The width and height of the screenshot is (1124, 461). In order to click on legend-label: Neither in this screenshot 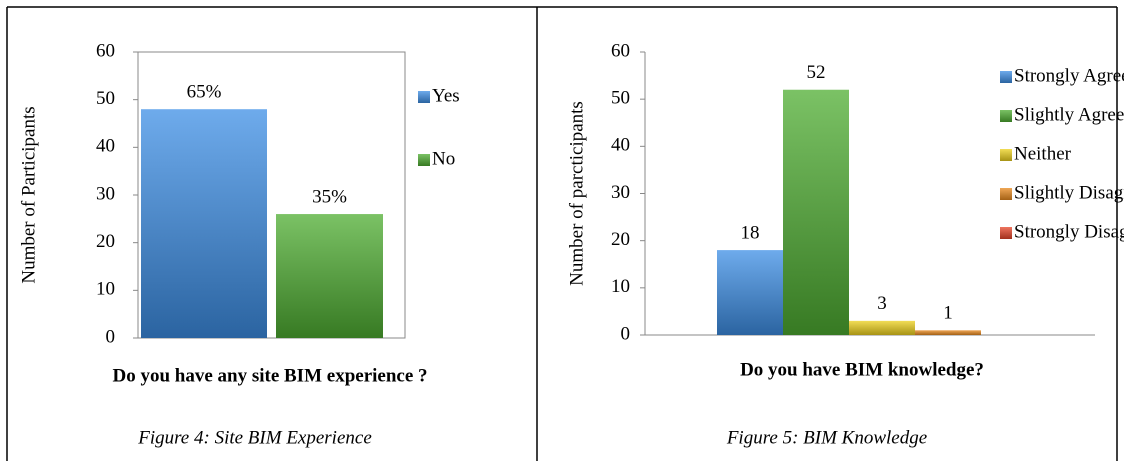, I will do `click(1043, 153)`.